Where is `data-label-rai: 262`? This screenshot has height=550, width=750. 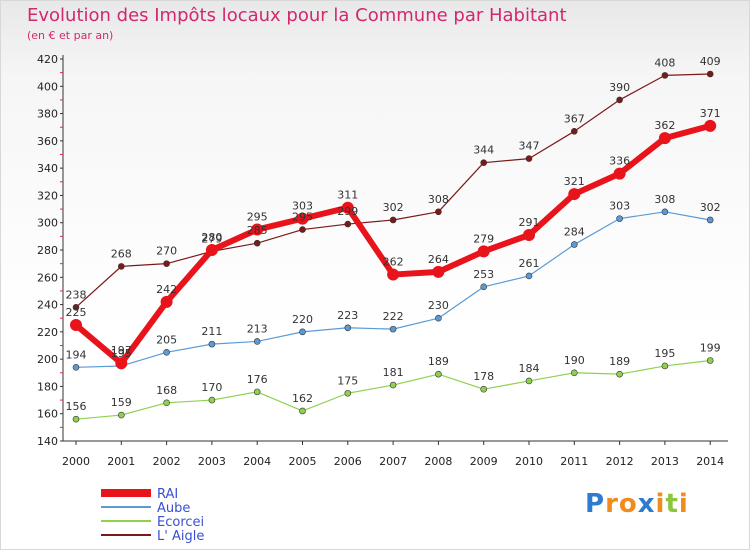 data-label-rai: 262 is located at coordinates (393, 262).